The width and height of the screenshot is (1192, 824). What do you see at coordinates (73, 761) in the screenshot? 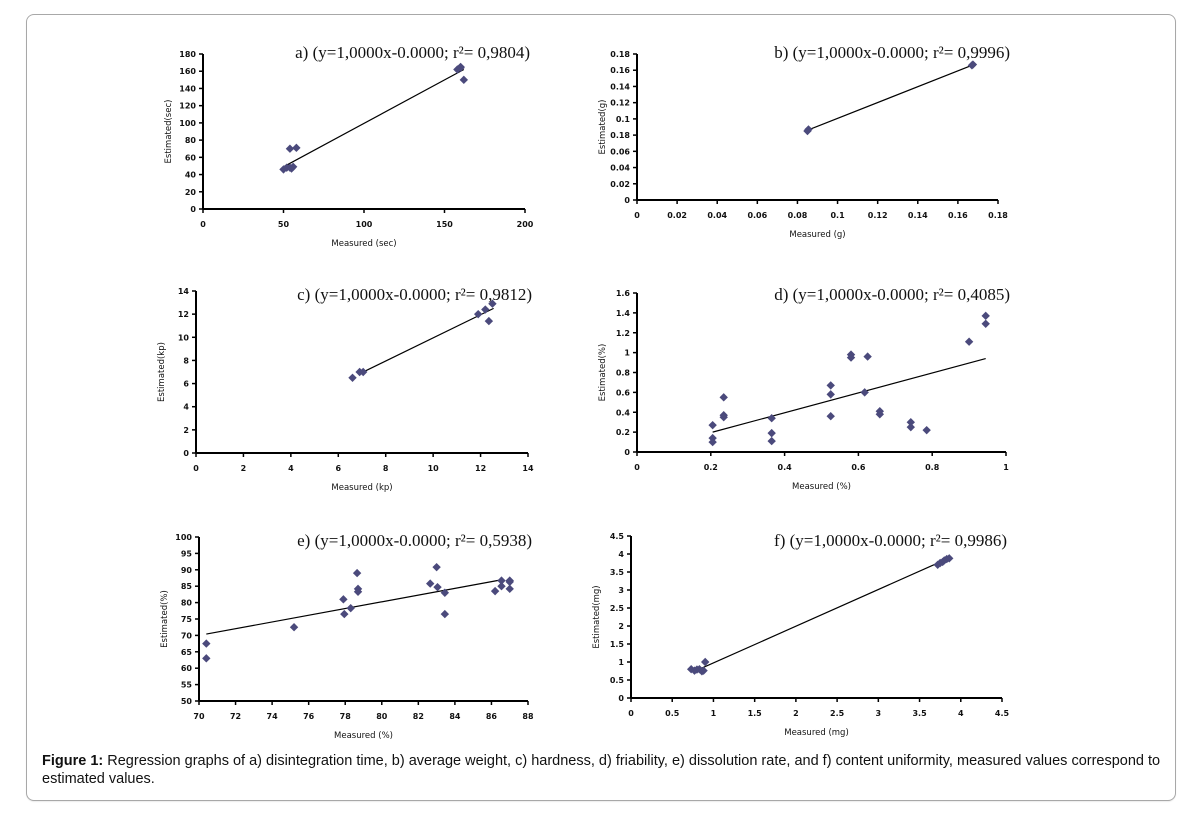
I see `caption-label: Figure 1:` at bounding box center [73, 761].